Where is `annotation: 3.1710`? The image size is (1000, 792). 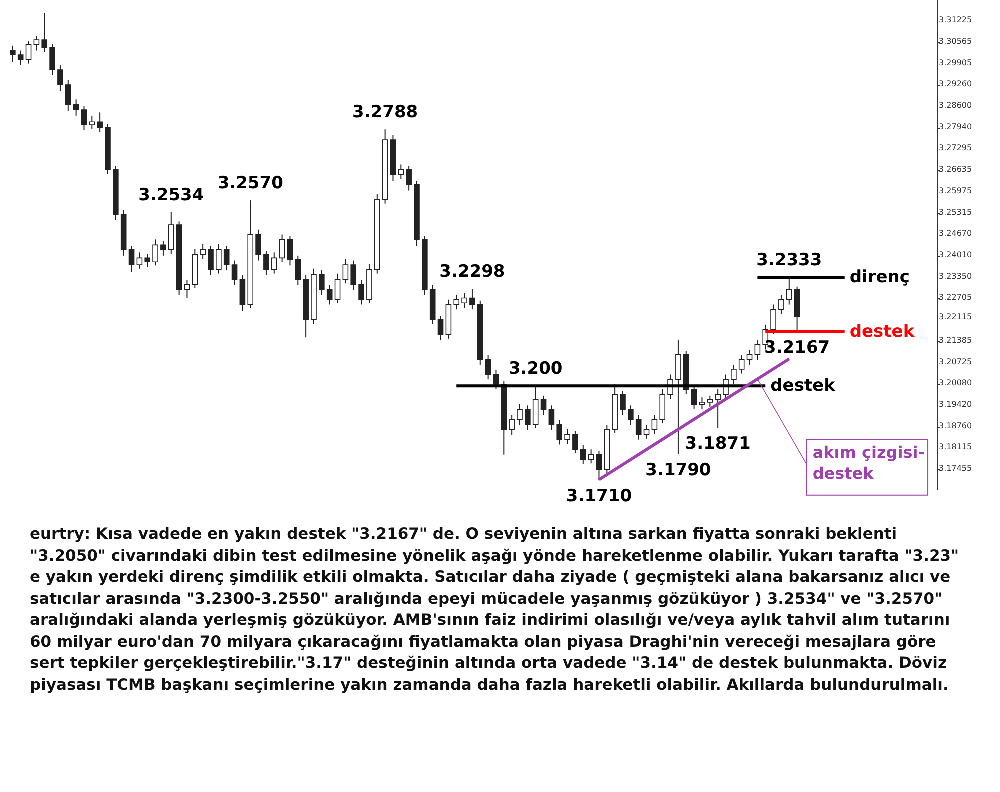 annotation: 3.1710 is located at coordinates (599, 496).